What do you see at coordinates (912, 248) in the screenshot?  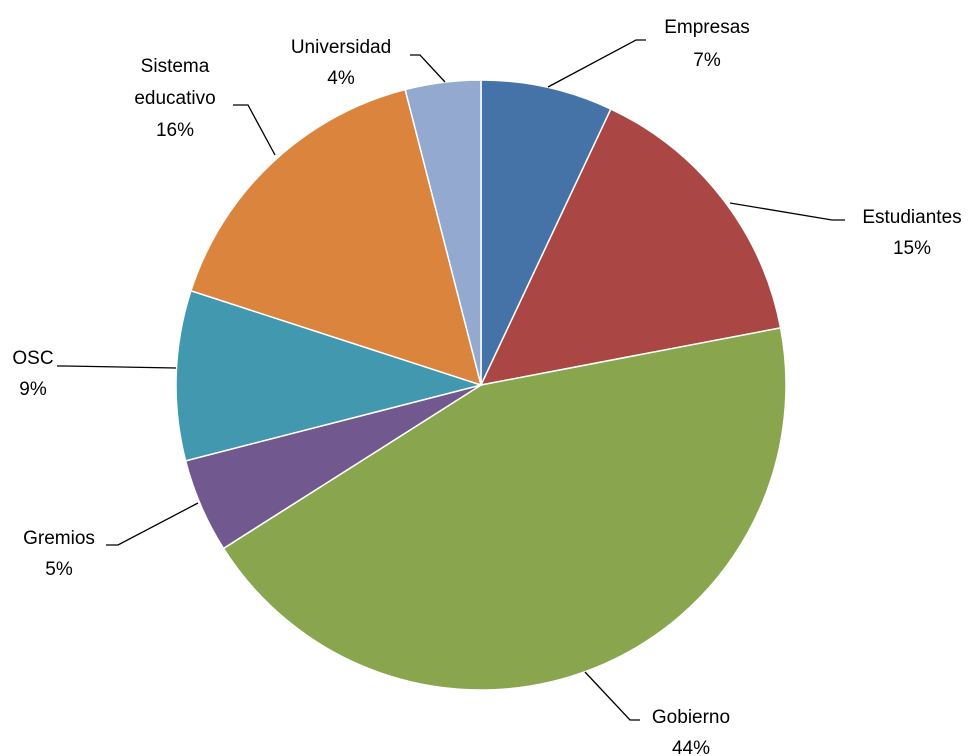 I see `label-estudiantes-pct: 15%` at bounding box center [912, 248].